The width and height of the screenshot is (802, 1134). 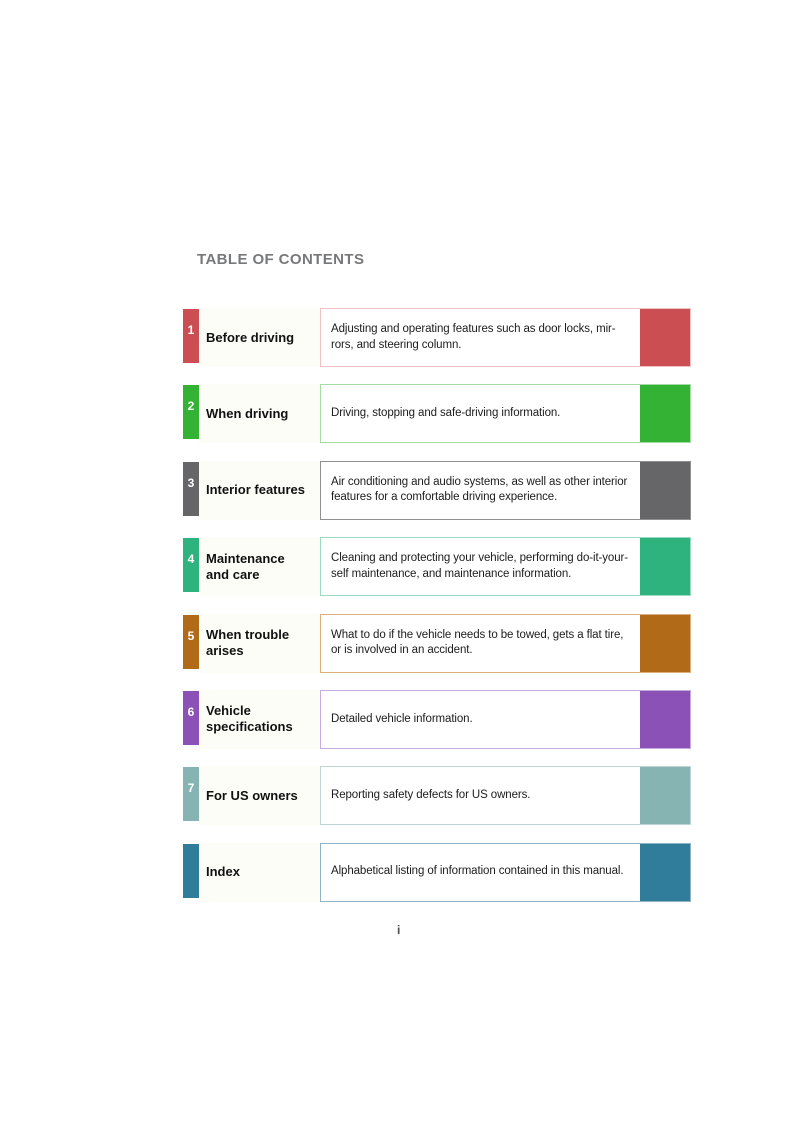 I want to click on section-label-cell: Maintenance and care, so click(x=259, y=567).